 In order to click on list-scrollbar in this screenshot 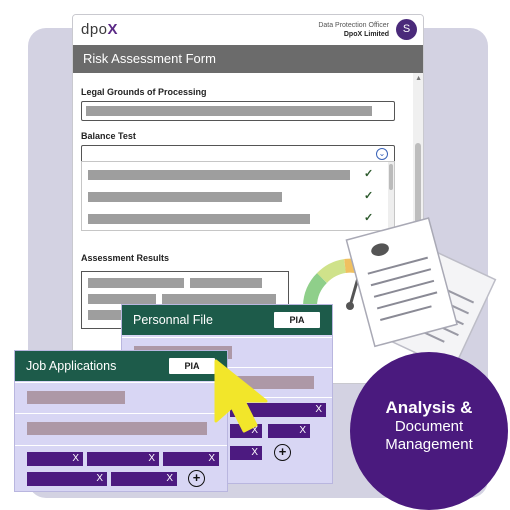, I will do `click(391, 196)`.